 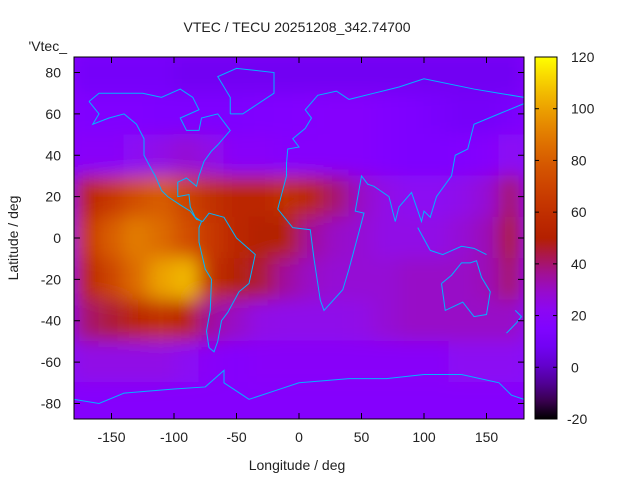 What do you see at coordinates (579, 160) in the screenshot?
I see `colorbar-tick-label: 80` at bounding box center [579, 160].